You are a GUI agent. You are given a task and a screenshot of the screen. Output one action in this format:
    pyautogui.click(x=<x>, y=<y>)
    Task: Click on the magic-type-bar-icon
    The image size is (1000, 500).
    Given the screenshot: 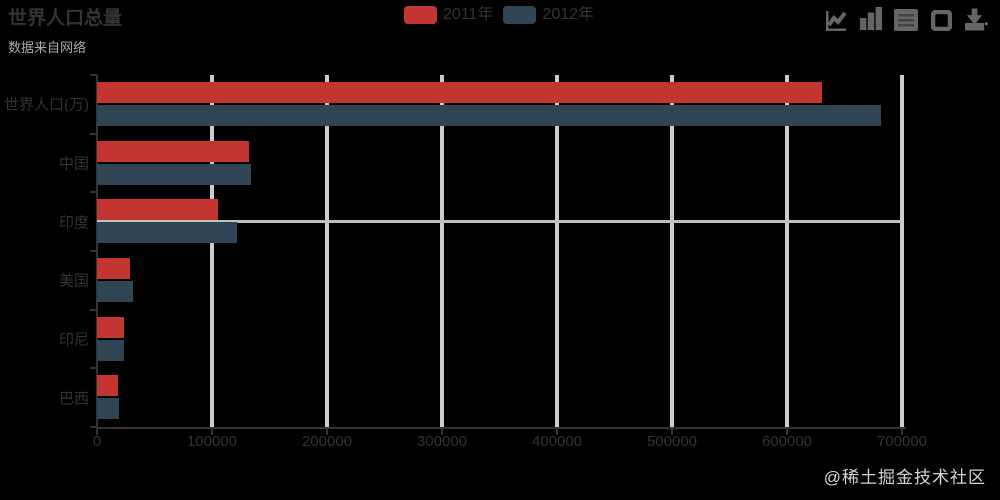 What is the action you would take?
    pyautogui.click(x=871, y=18)
    